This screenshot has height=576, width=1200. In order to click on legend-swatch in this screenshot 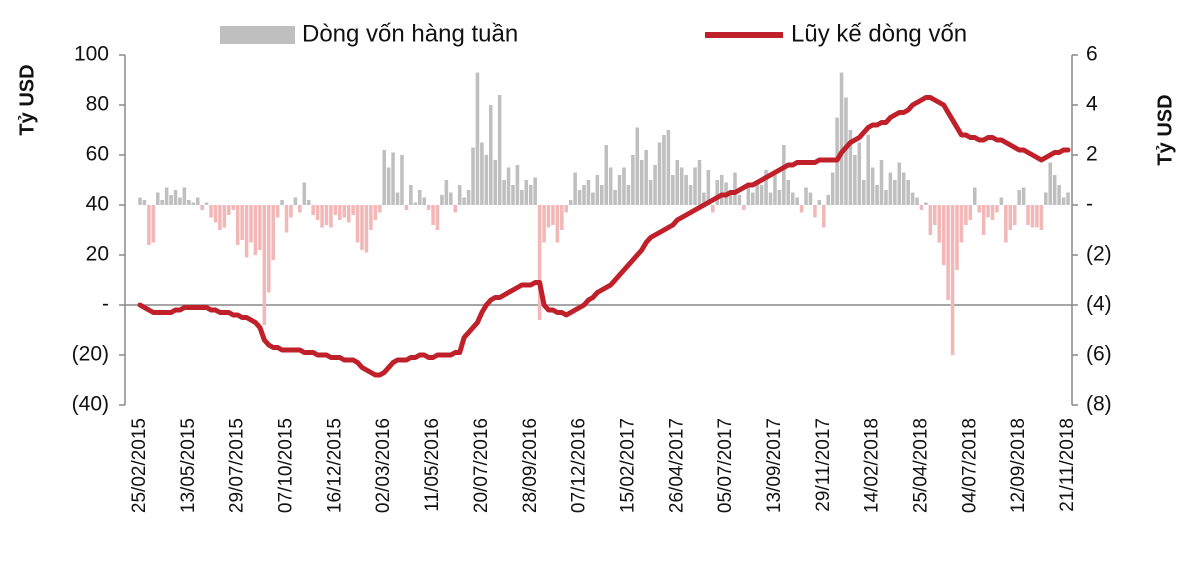, I will do `click(257, 35)`.